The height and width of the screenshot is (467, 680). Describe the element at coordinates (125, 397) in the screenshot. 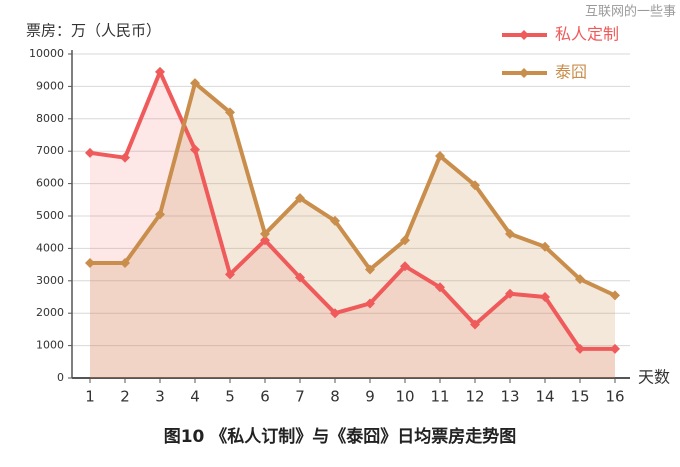

I see `x-tick-label: 2` at that location.